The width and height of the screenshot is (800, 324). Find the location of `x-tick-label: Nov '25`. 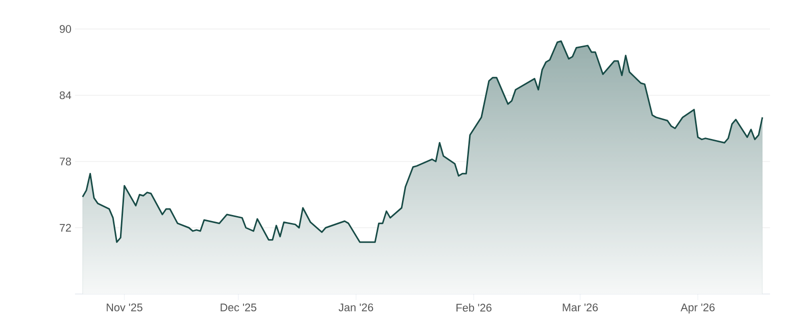

x-tick-label: Nov '25 is located at coordinates (124, 308).